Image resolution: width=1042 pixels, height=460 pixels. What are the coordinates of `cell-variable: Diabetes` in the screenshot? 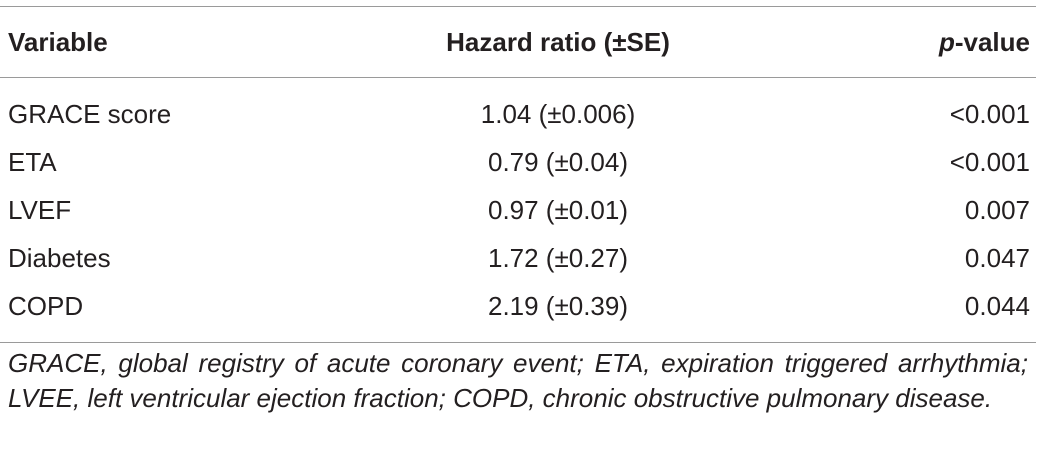 It's located at (59, 258).